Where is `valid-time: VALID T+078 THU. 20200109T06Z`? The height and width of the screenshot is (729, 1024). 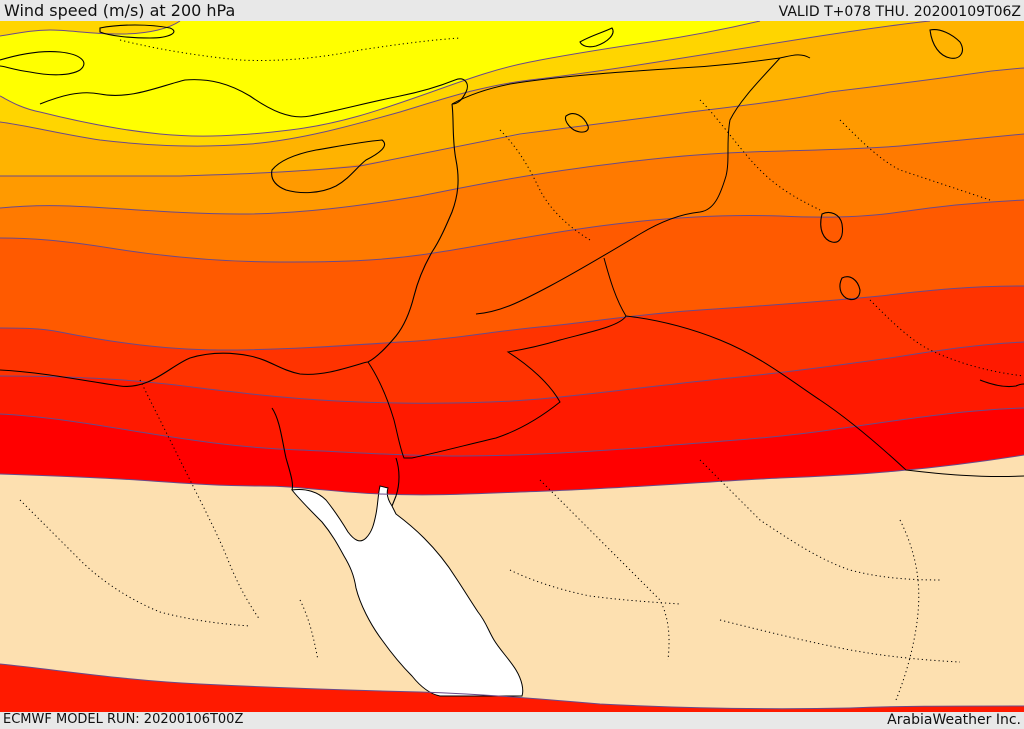 valid-time: VALID T+078 THU. 20200109T06Z is located at coordinates (899, 12).